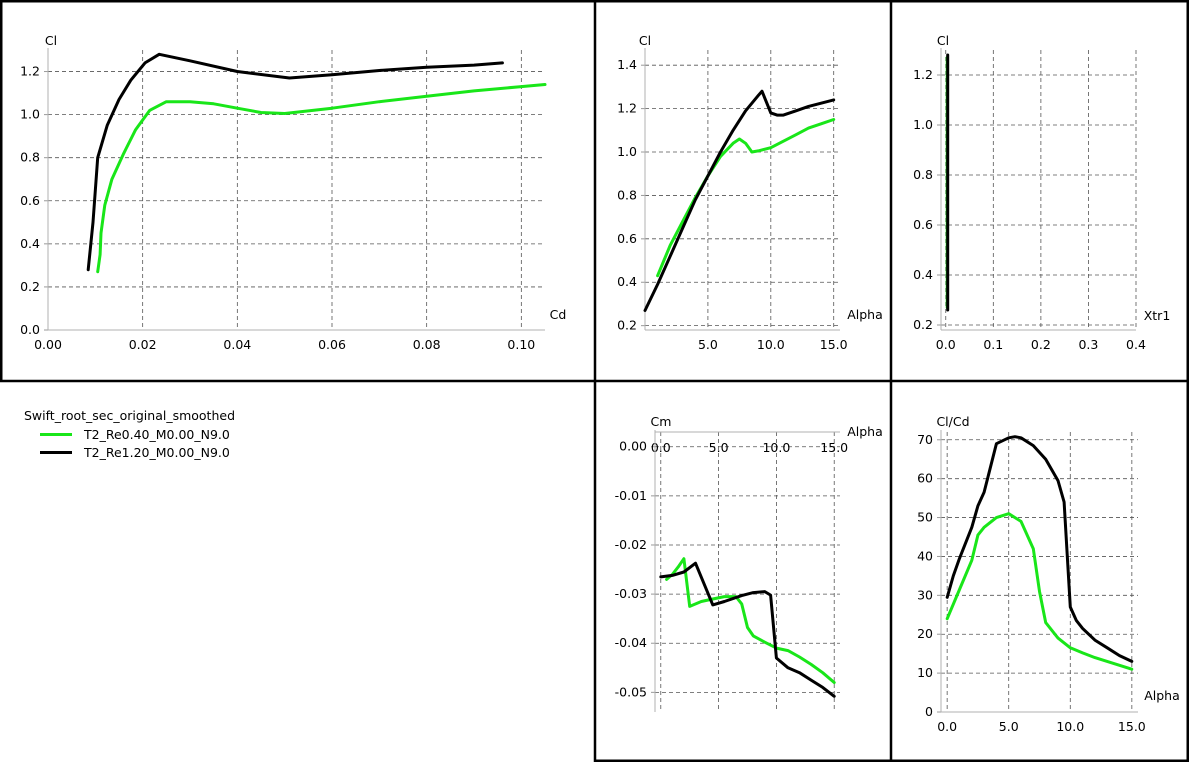 This screenshot has height=762, width=1189. Describe the element at coordinates (130, 415) in the screenshot. I see `legend-title: Swift_root_sec_original_smoothed` at that location.